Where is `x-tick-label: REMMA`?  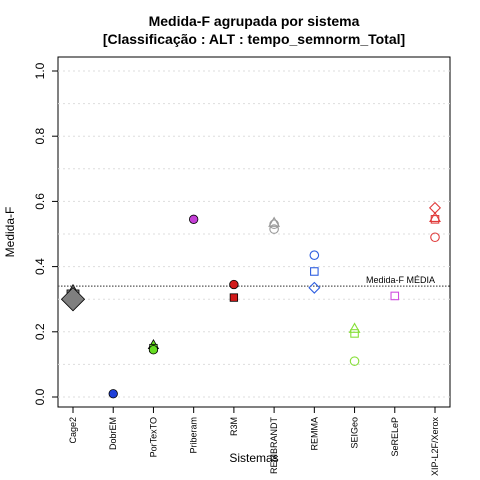 x-tick-label: REMMA is located at coordinates (314, 434).